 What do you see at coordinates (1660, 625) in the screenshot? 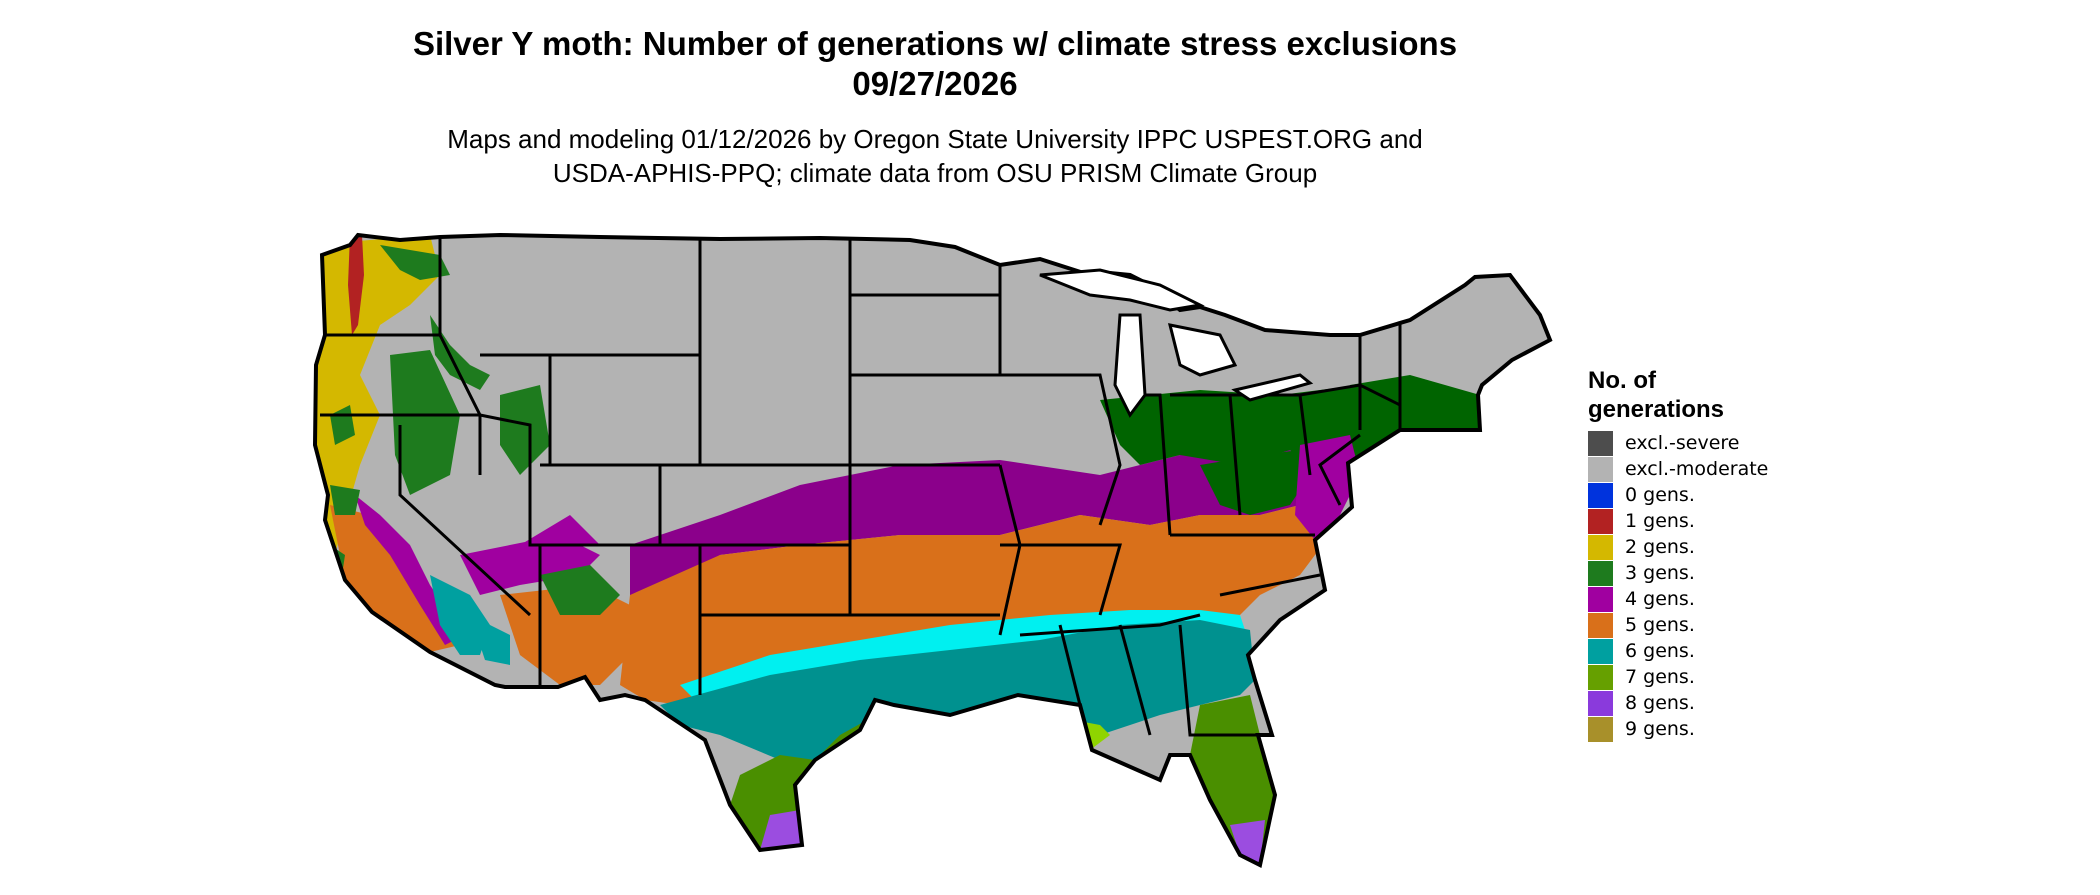
I see `legend-label: 5 gens.` at bounding box center [1660, 625].